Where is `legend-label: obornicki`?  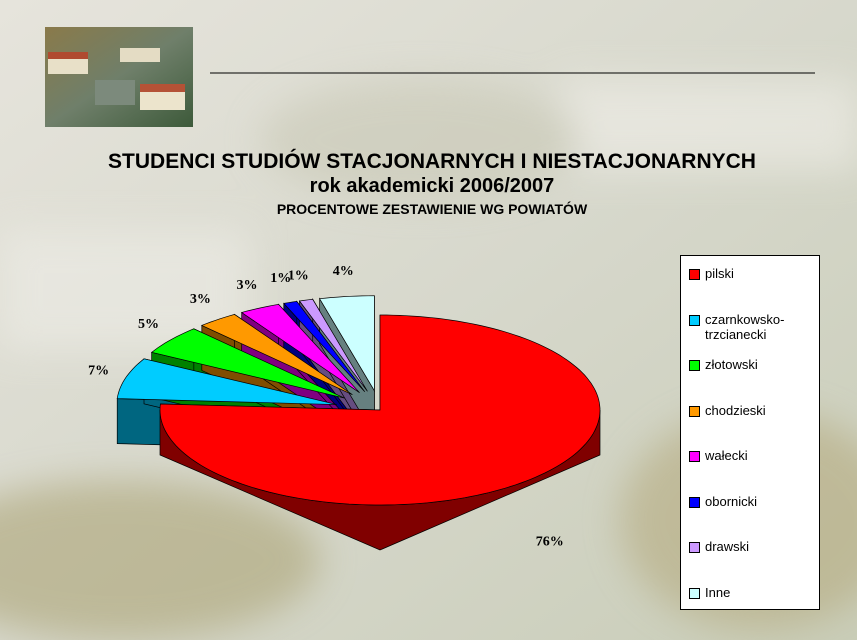
legend-label: obornicki is located at coordinates (731, 501).